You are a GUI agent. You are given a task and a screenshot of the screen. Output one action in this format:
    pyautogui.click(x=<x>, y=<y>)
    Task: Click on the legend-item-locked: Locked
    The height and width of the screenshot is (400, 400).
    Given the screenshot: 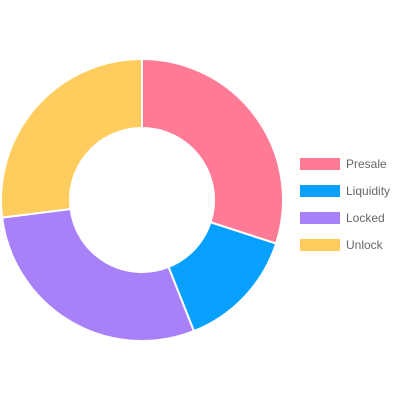 What is the action you would take?
    pyautogui.click(x=350, y=217)
    